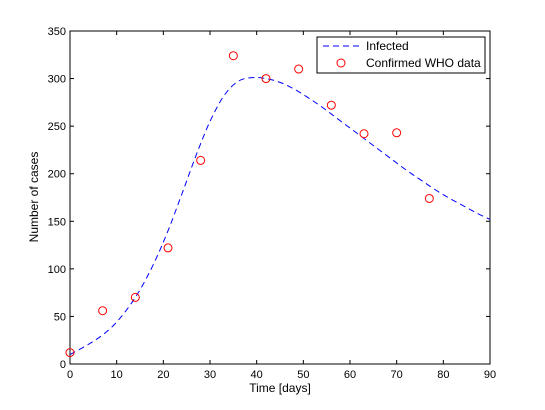  Describe the element at coordinates (70, 375) in the screenshot. I see `x-tick-label: 0` at that location.